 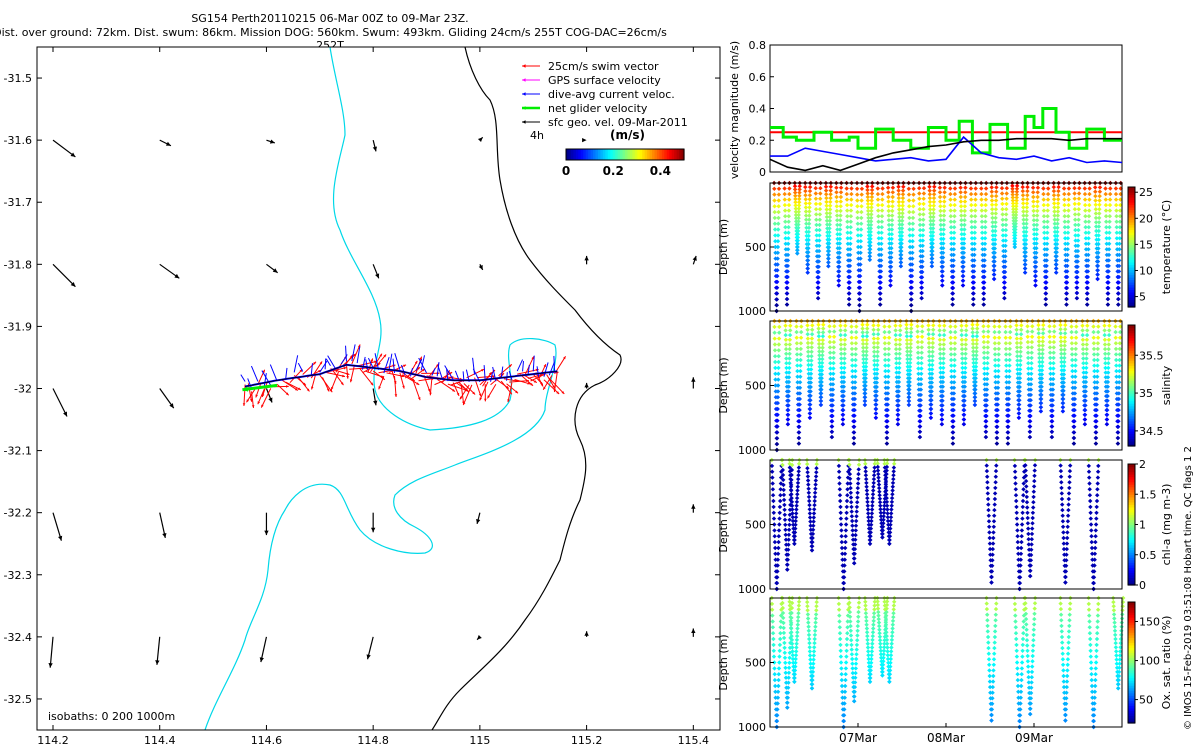 I want to click on legend-arrow-2-head, so click(x=524, y=94).